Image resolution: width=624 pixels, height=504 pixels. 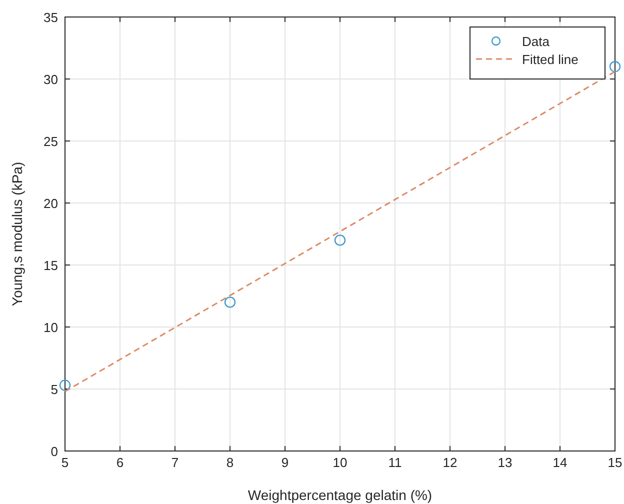 What do you see at coordinates (285, 462) in the screenshot?
I see `x-tick-label: 9` at bounding box center [285, 462].